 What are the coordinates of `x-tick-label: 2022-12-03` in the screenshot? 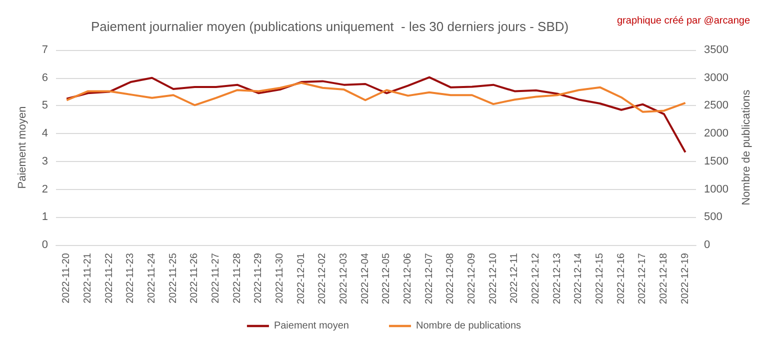 It's located at (344, 278).